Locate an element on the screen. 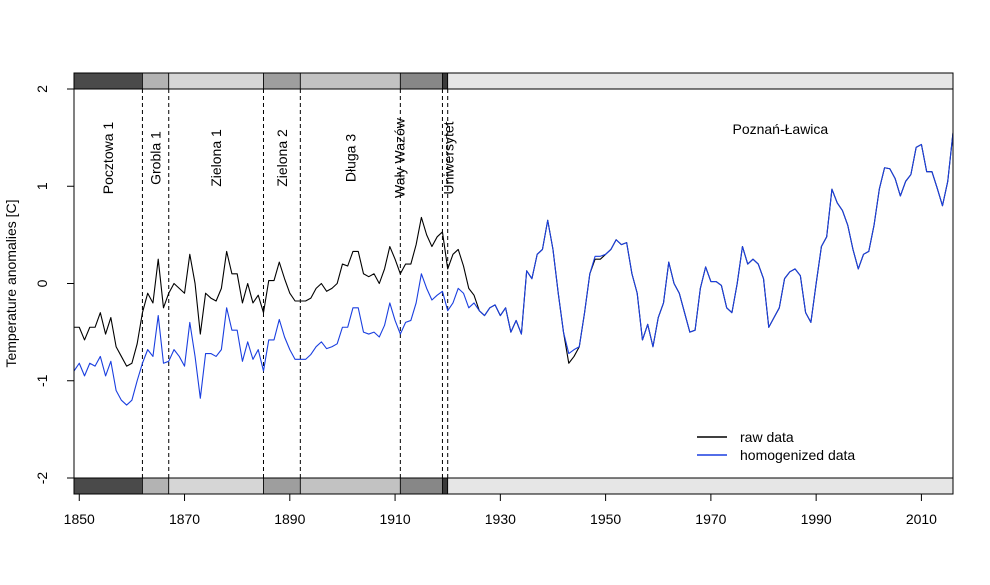 The height and width of the screenshot is (585, 990). y-axis-title: Temperature anomalies [C] is located at coordinates (11, 283).